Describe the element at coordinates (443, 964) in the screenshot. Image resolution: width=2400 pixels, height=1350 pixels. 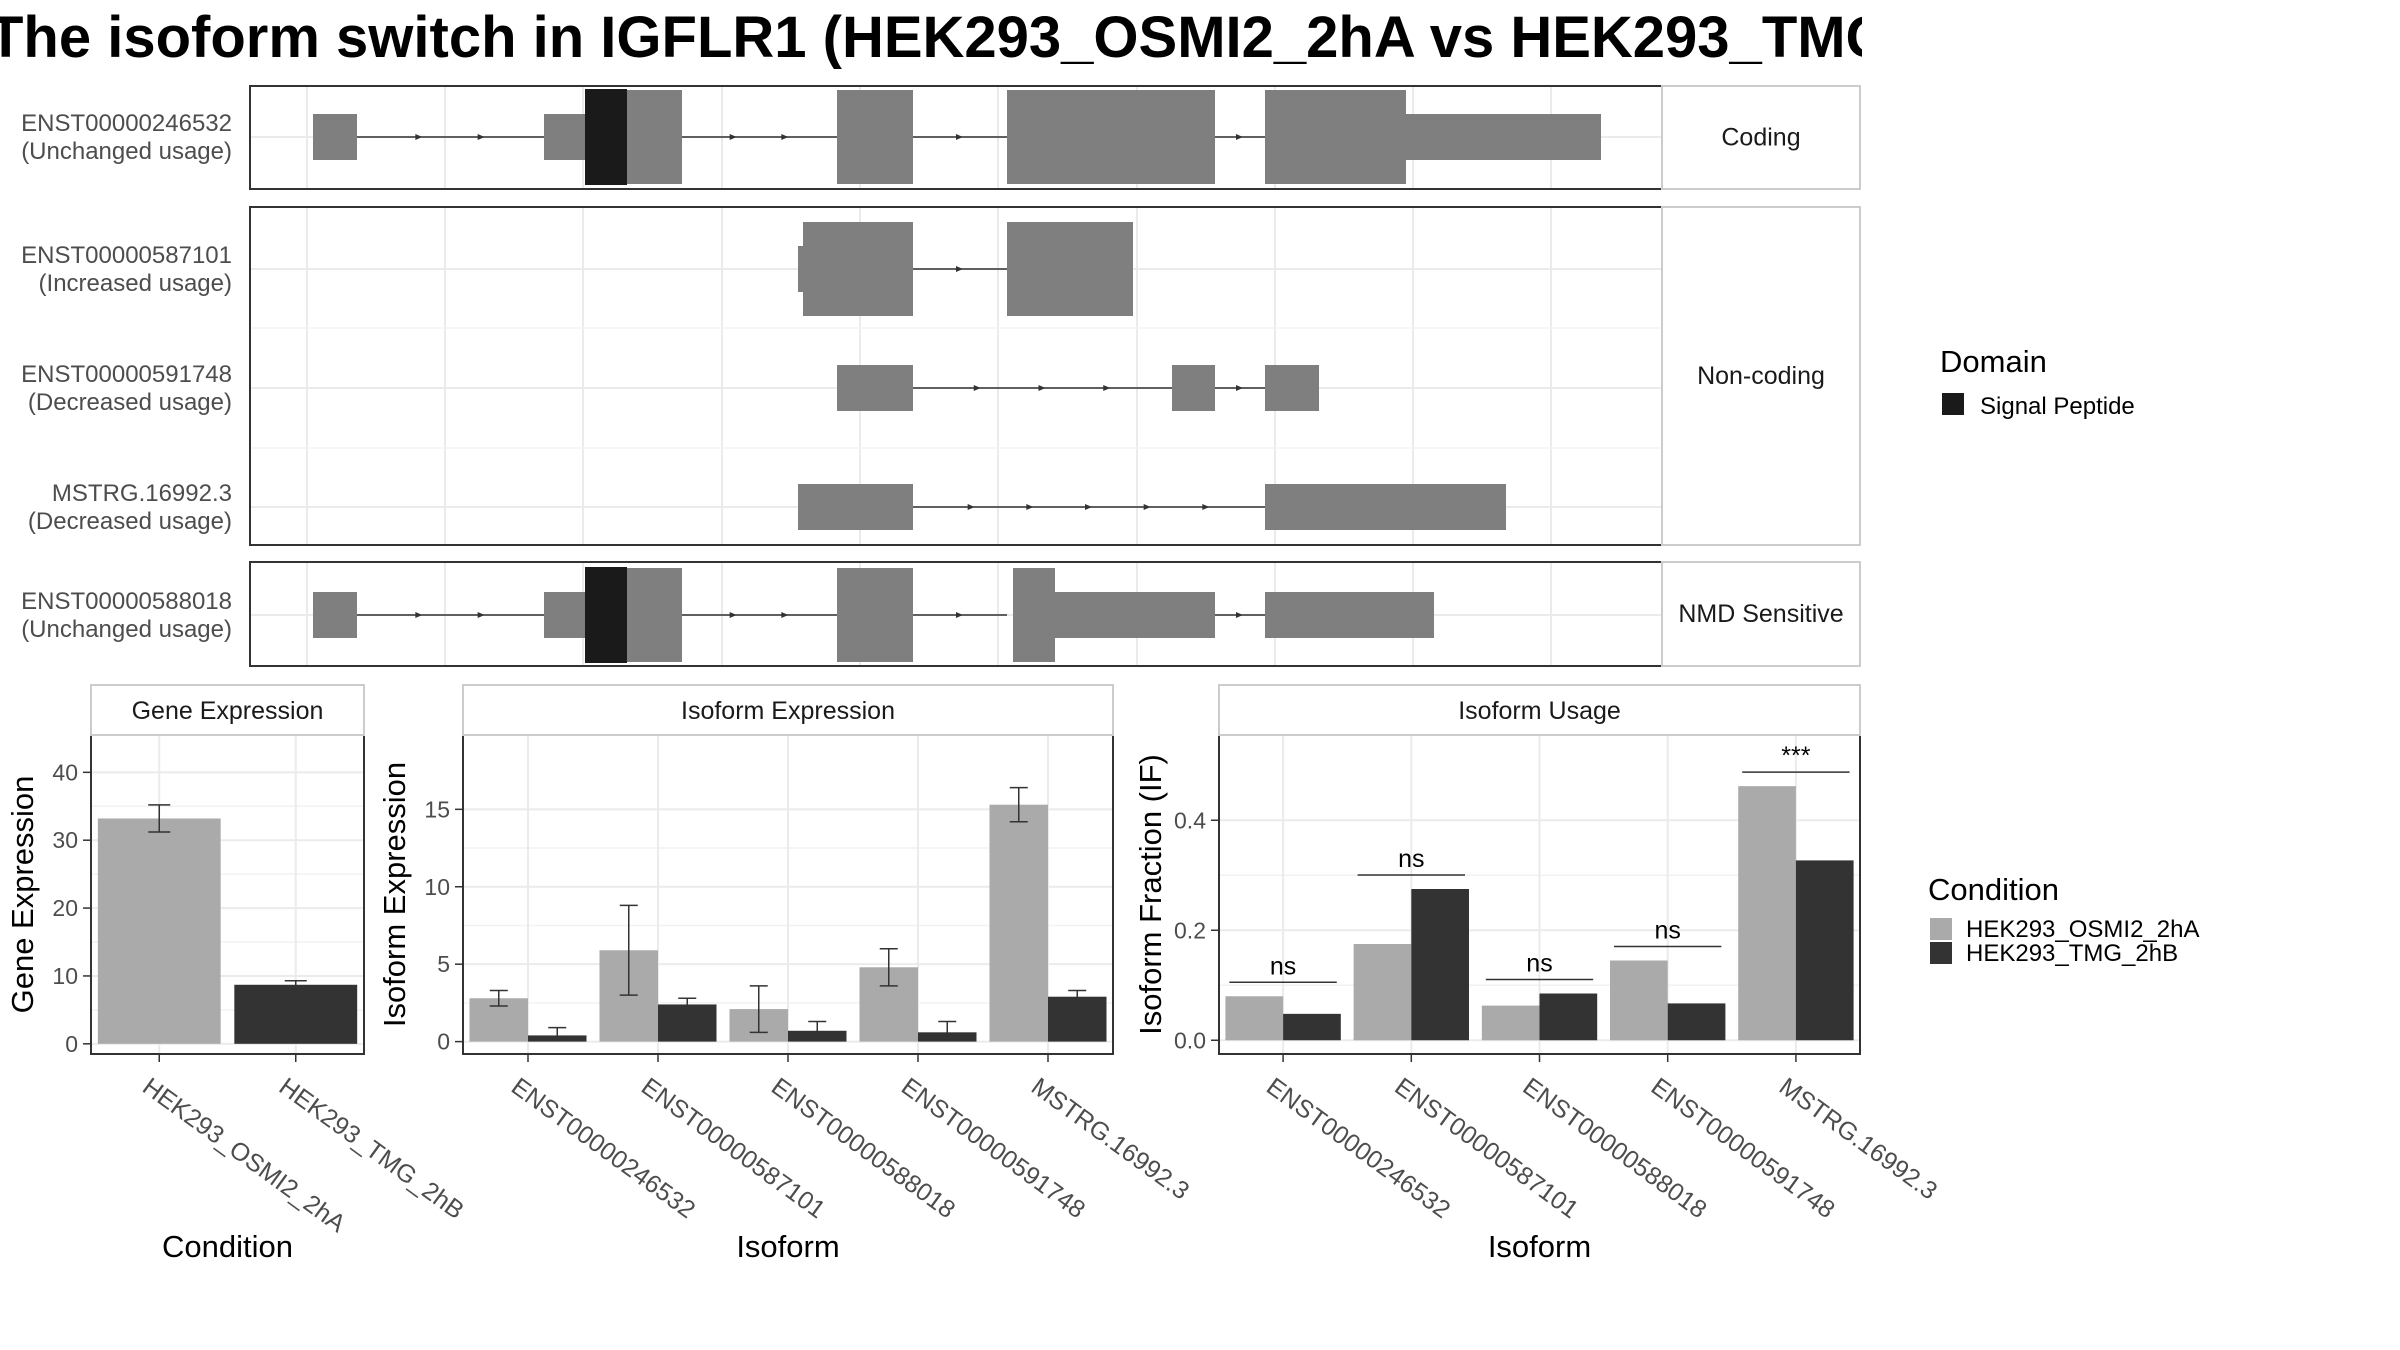
I see `y-tick-label: 5` at that location.